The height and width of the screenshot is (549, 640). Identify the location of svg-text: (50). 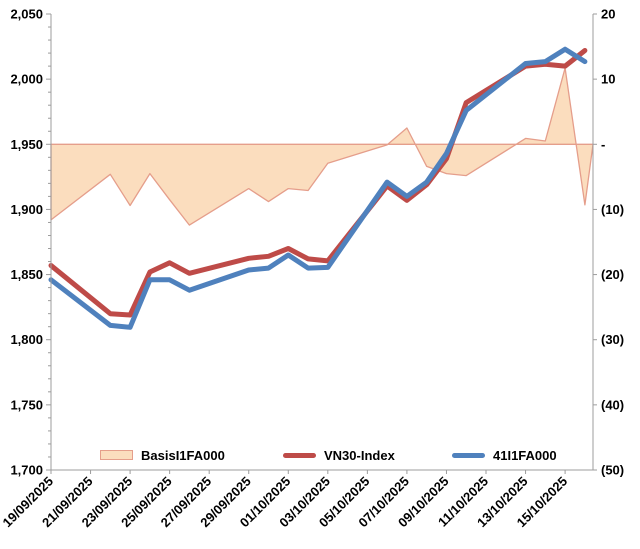
(612, 470).